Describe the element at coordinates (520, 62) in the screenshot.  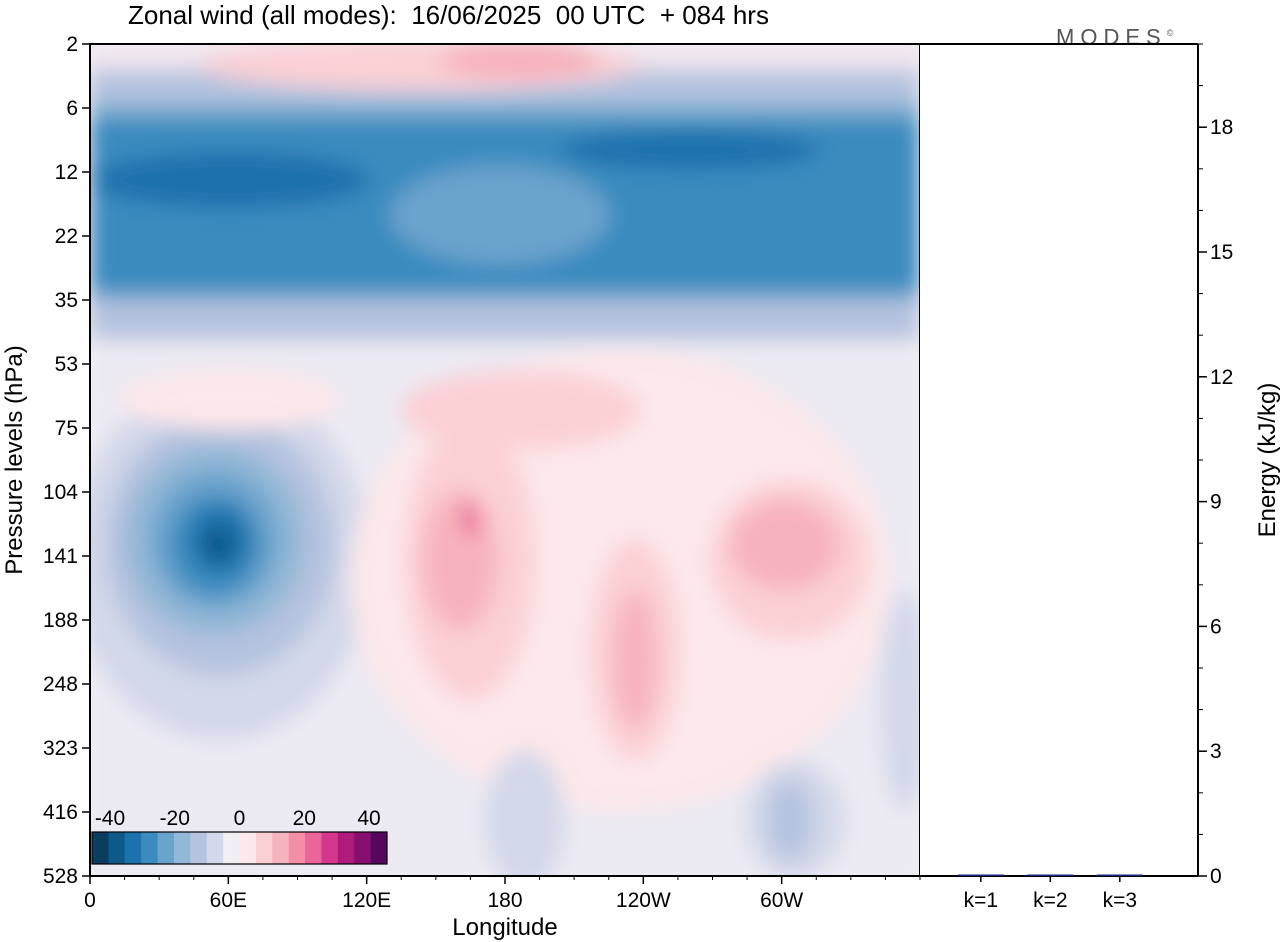
I see `westerlies-stratosphere-core` at that location.